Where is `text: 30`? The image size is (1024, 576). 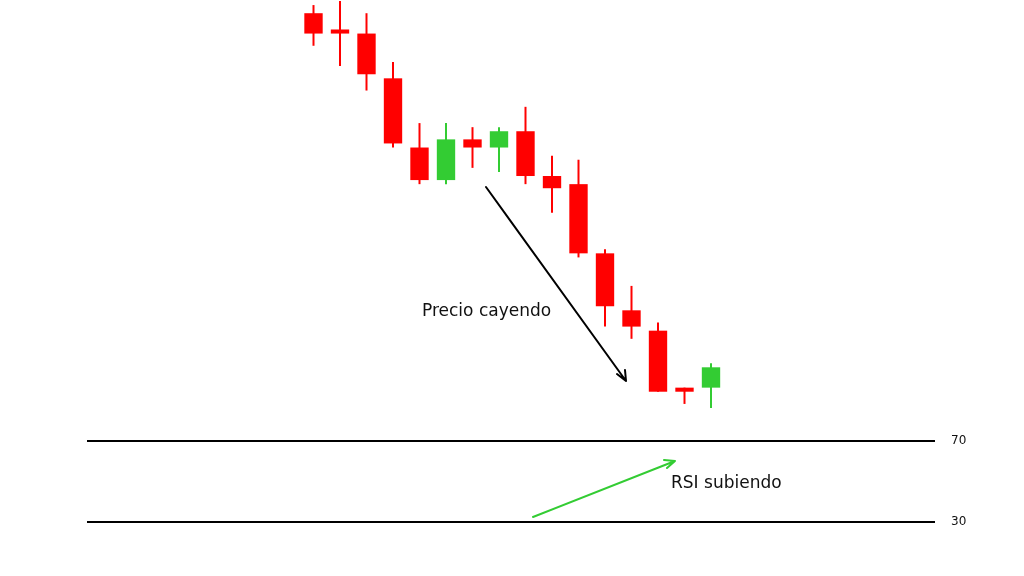
text: 30 is located at coordinates (959, 521).